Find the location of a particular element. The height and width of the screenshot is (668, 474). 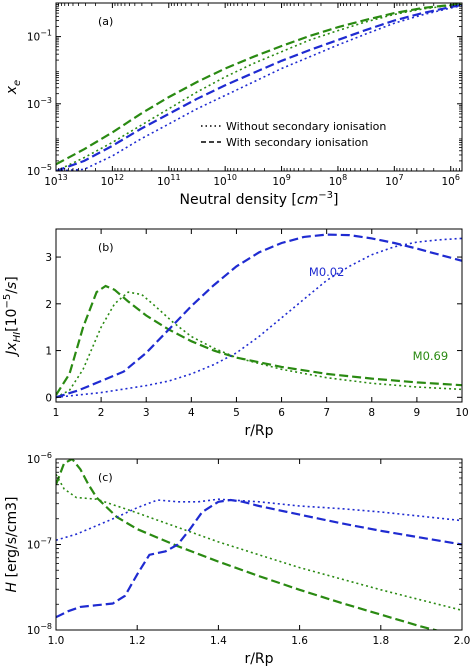

x-tick-label: 6 is located at coordinates (281, 413).